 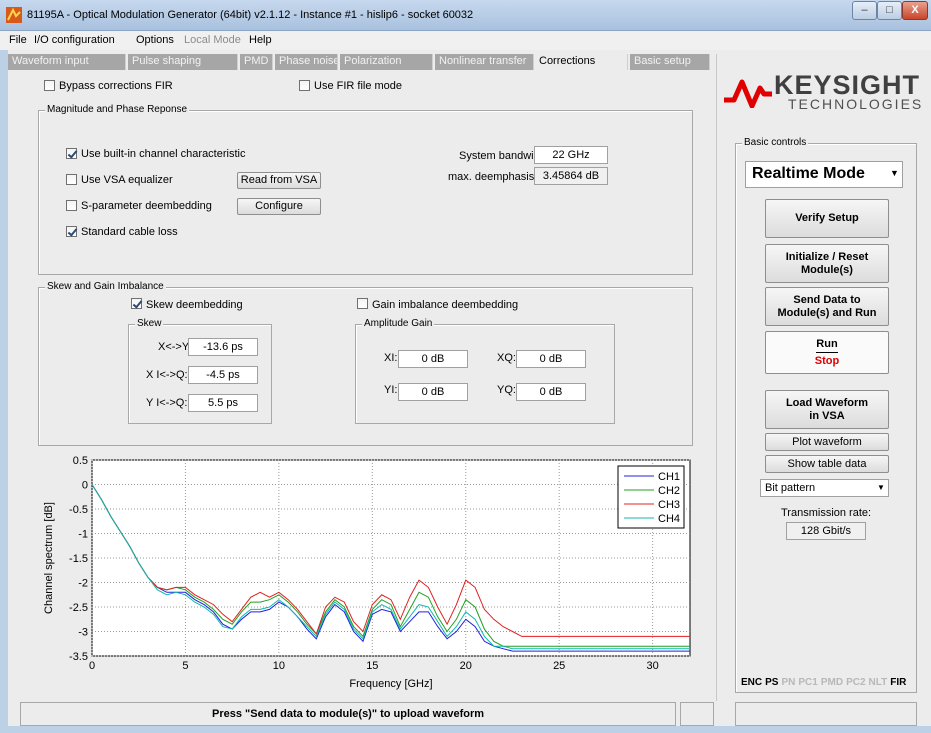 What do you see at coordinates (827, 256) in the screenshot?
I see `initialize-line-1: Initialize / Reset` at bounding box center [827, 256].